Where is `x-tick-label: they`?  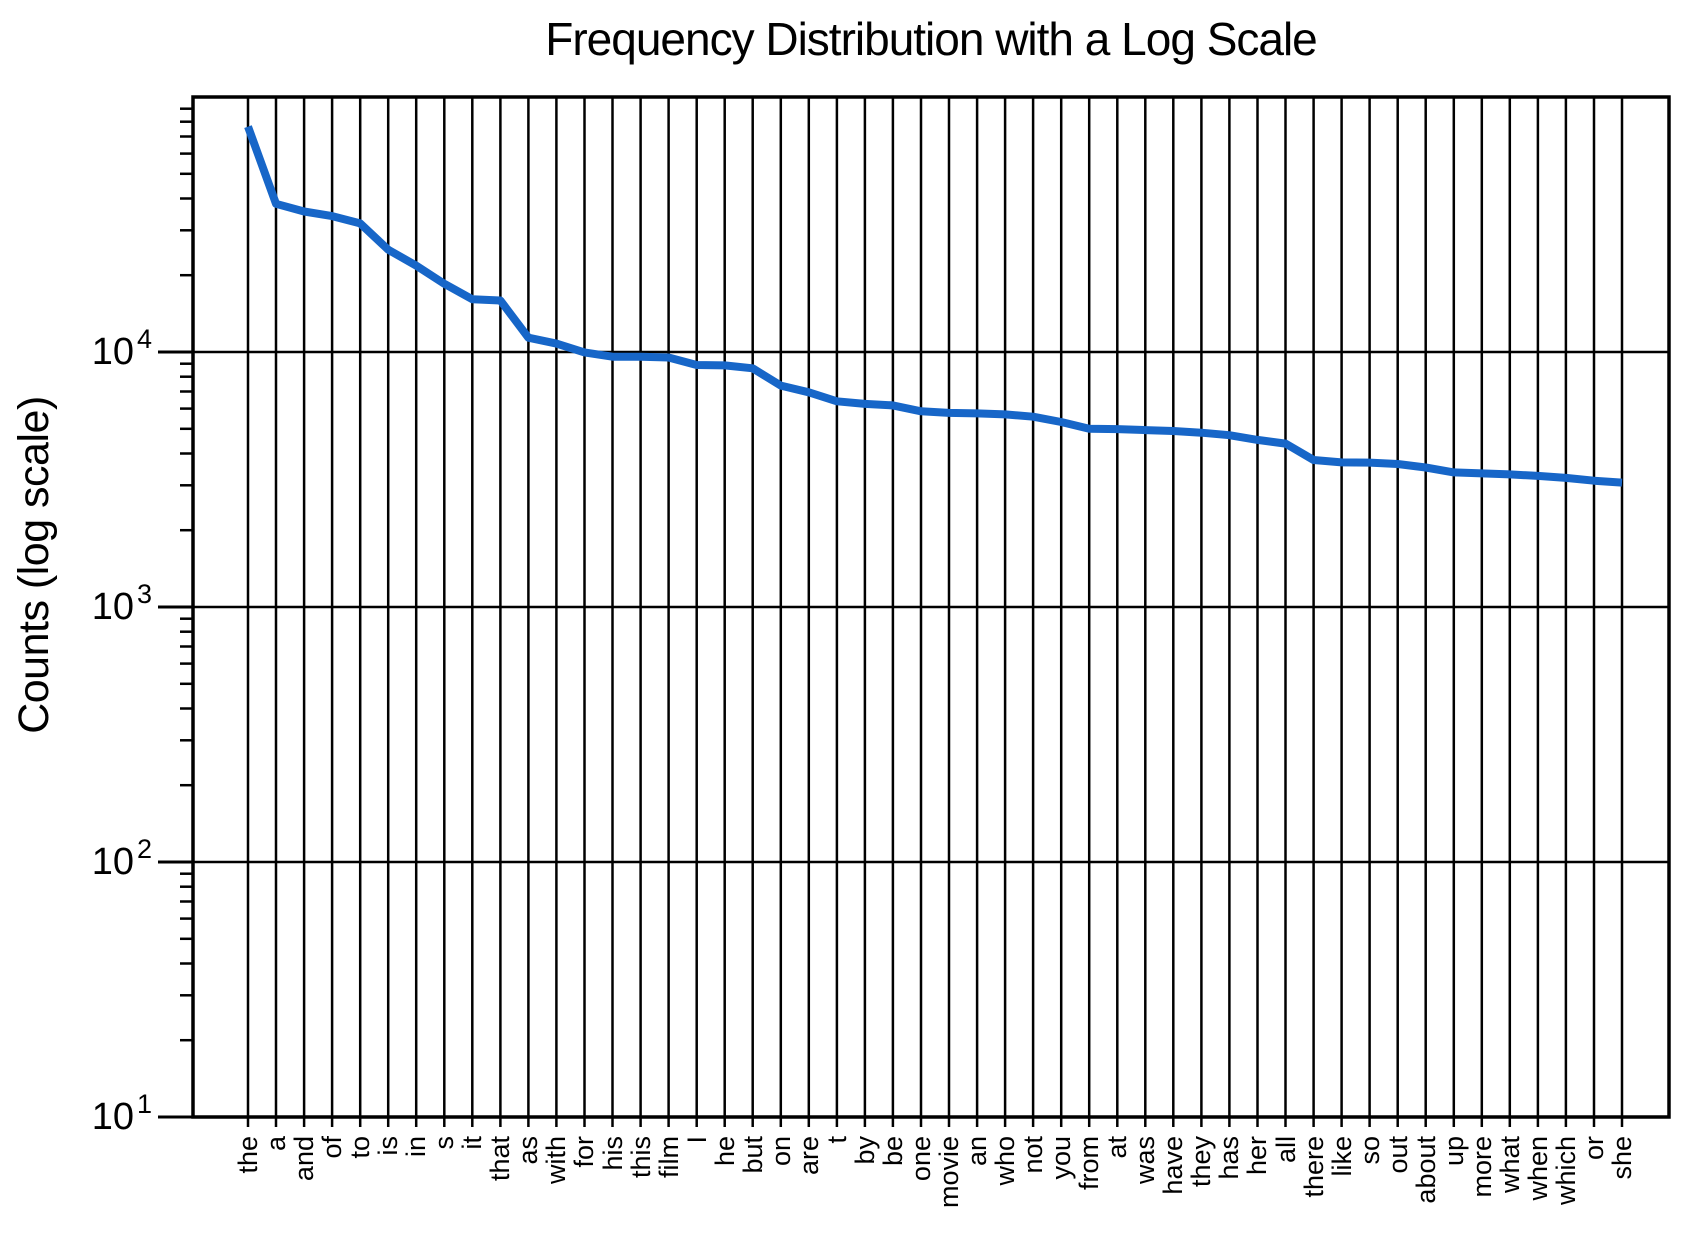 x-tick-label: they is located at coordinates (1201, 1162).